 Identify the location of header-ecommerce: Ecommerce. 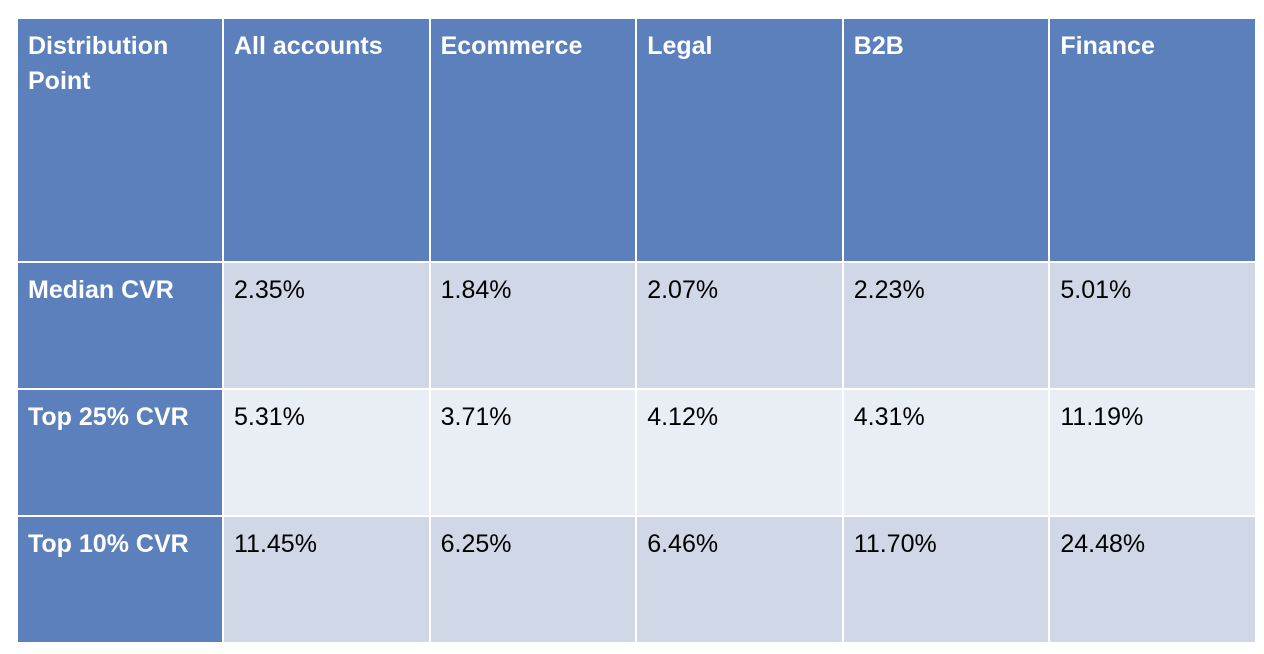
(533, 140).